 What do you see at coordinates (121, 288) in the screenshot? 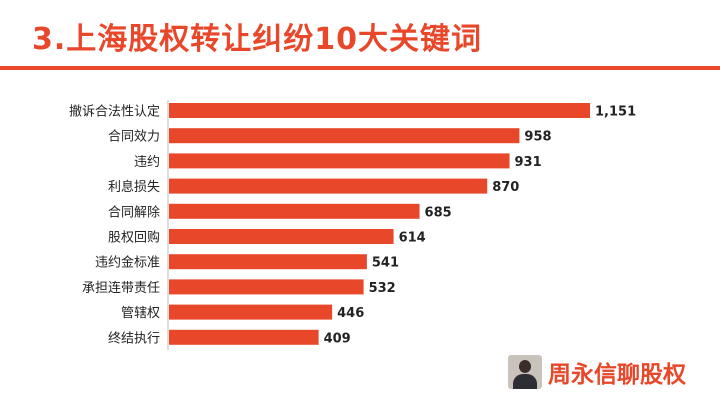
I see `category-label: 承担连带责任` at bounding box center [121, 288].